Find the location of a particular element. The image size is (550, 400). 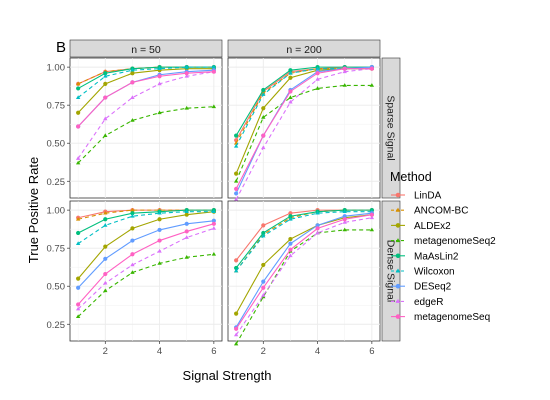

legend-label: Wilcoxon is located at coordinates (434, 272).